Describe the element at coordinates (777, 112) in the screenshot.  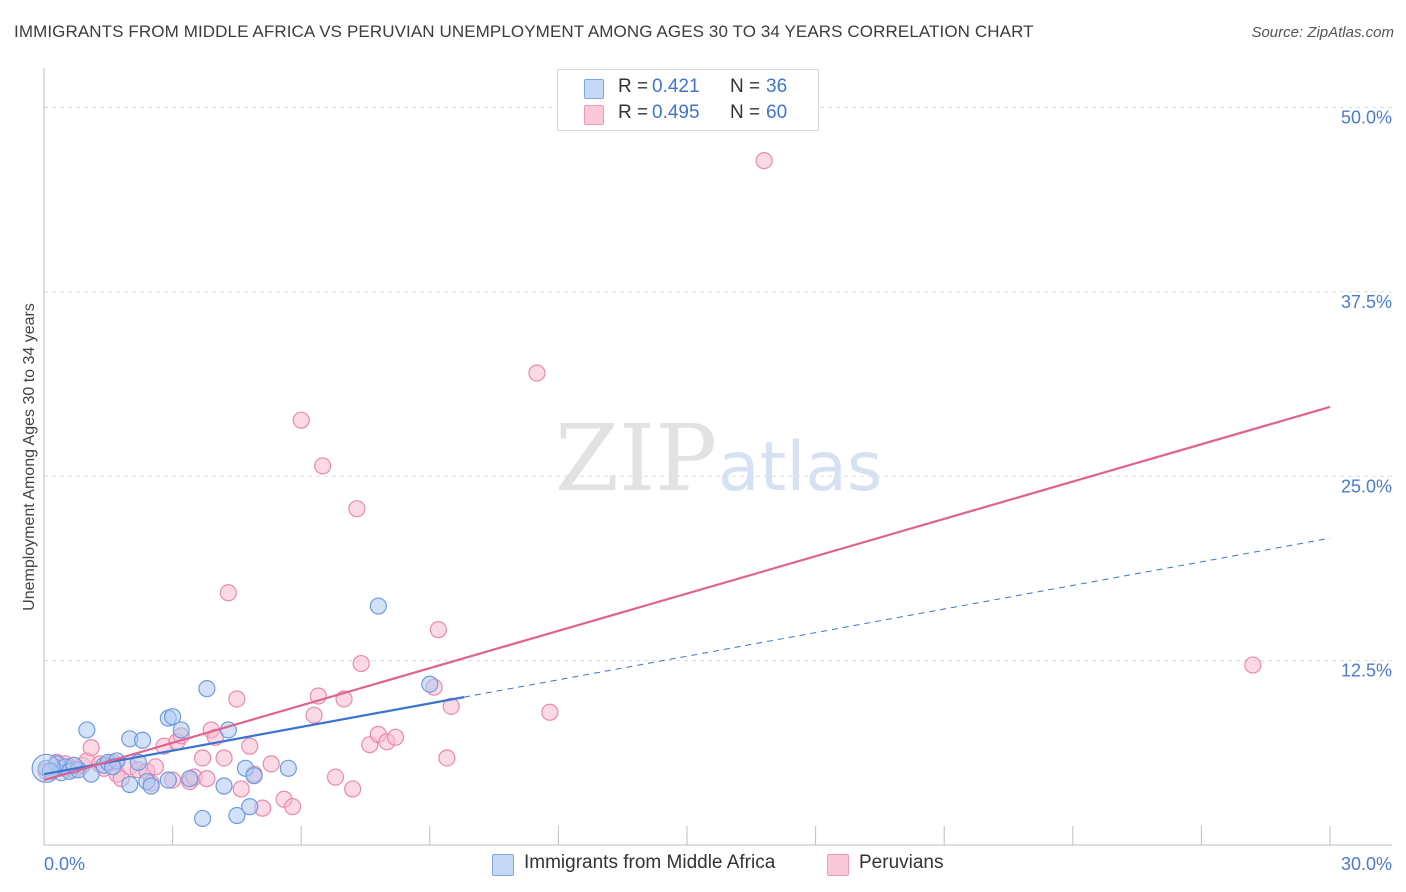
I see `legend-n-value: 60` at that location.